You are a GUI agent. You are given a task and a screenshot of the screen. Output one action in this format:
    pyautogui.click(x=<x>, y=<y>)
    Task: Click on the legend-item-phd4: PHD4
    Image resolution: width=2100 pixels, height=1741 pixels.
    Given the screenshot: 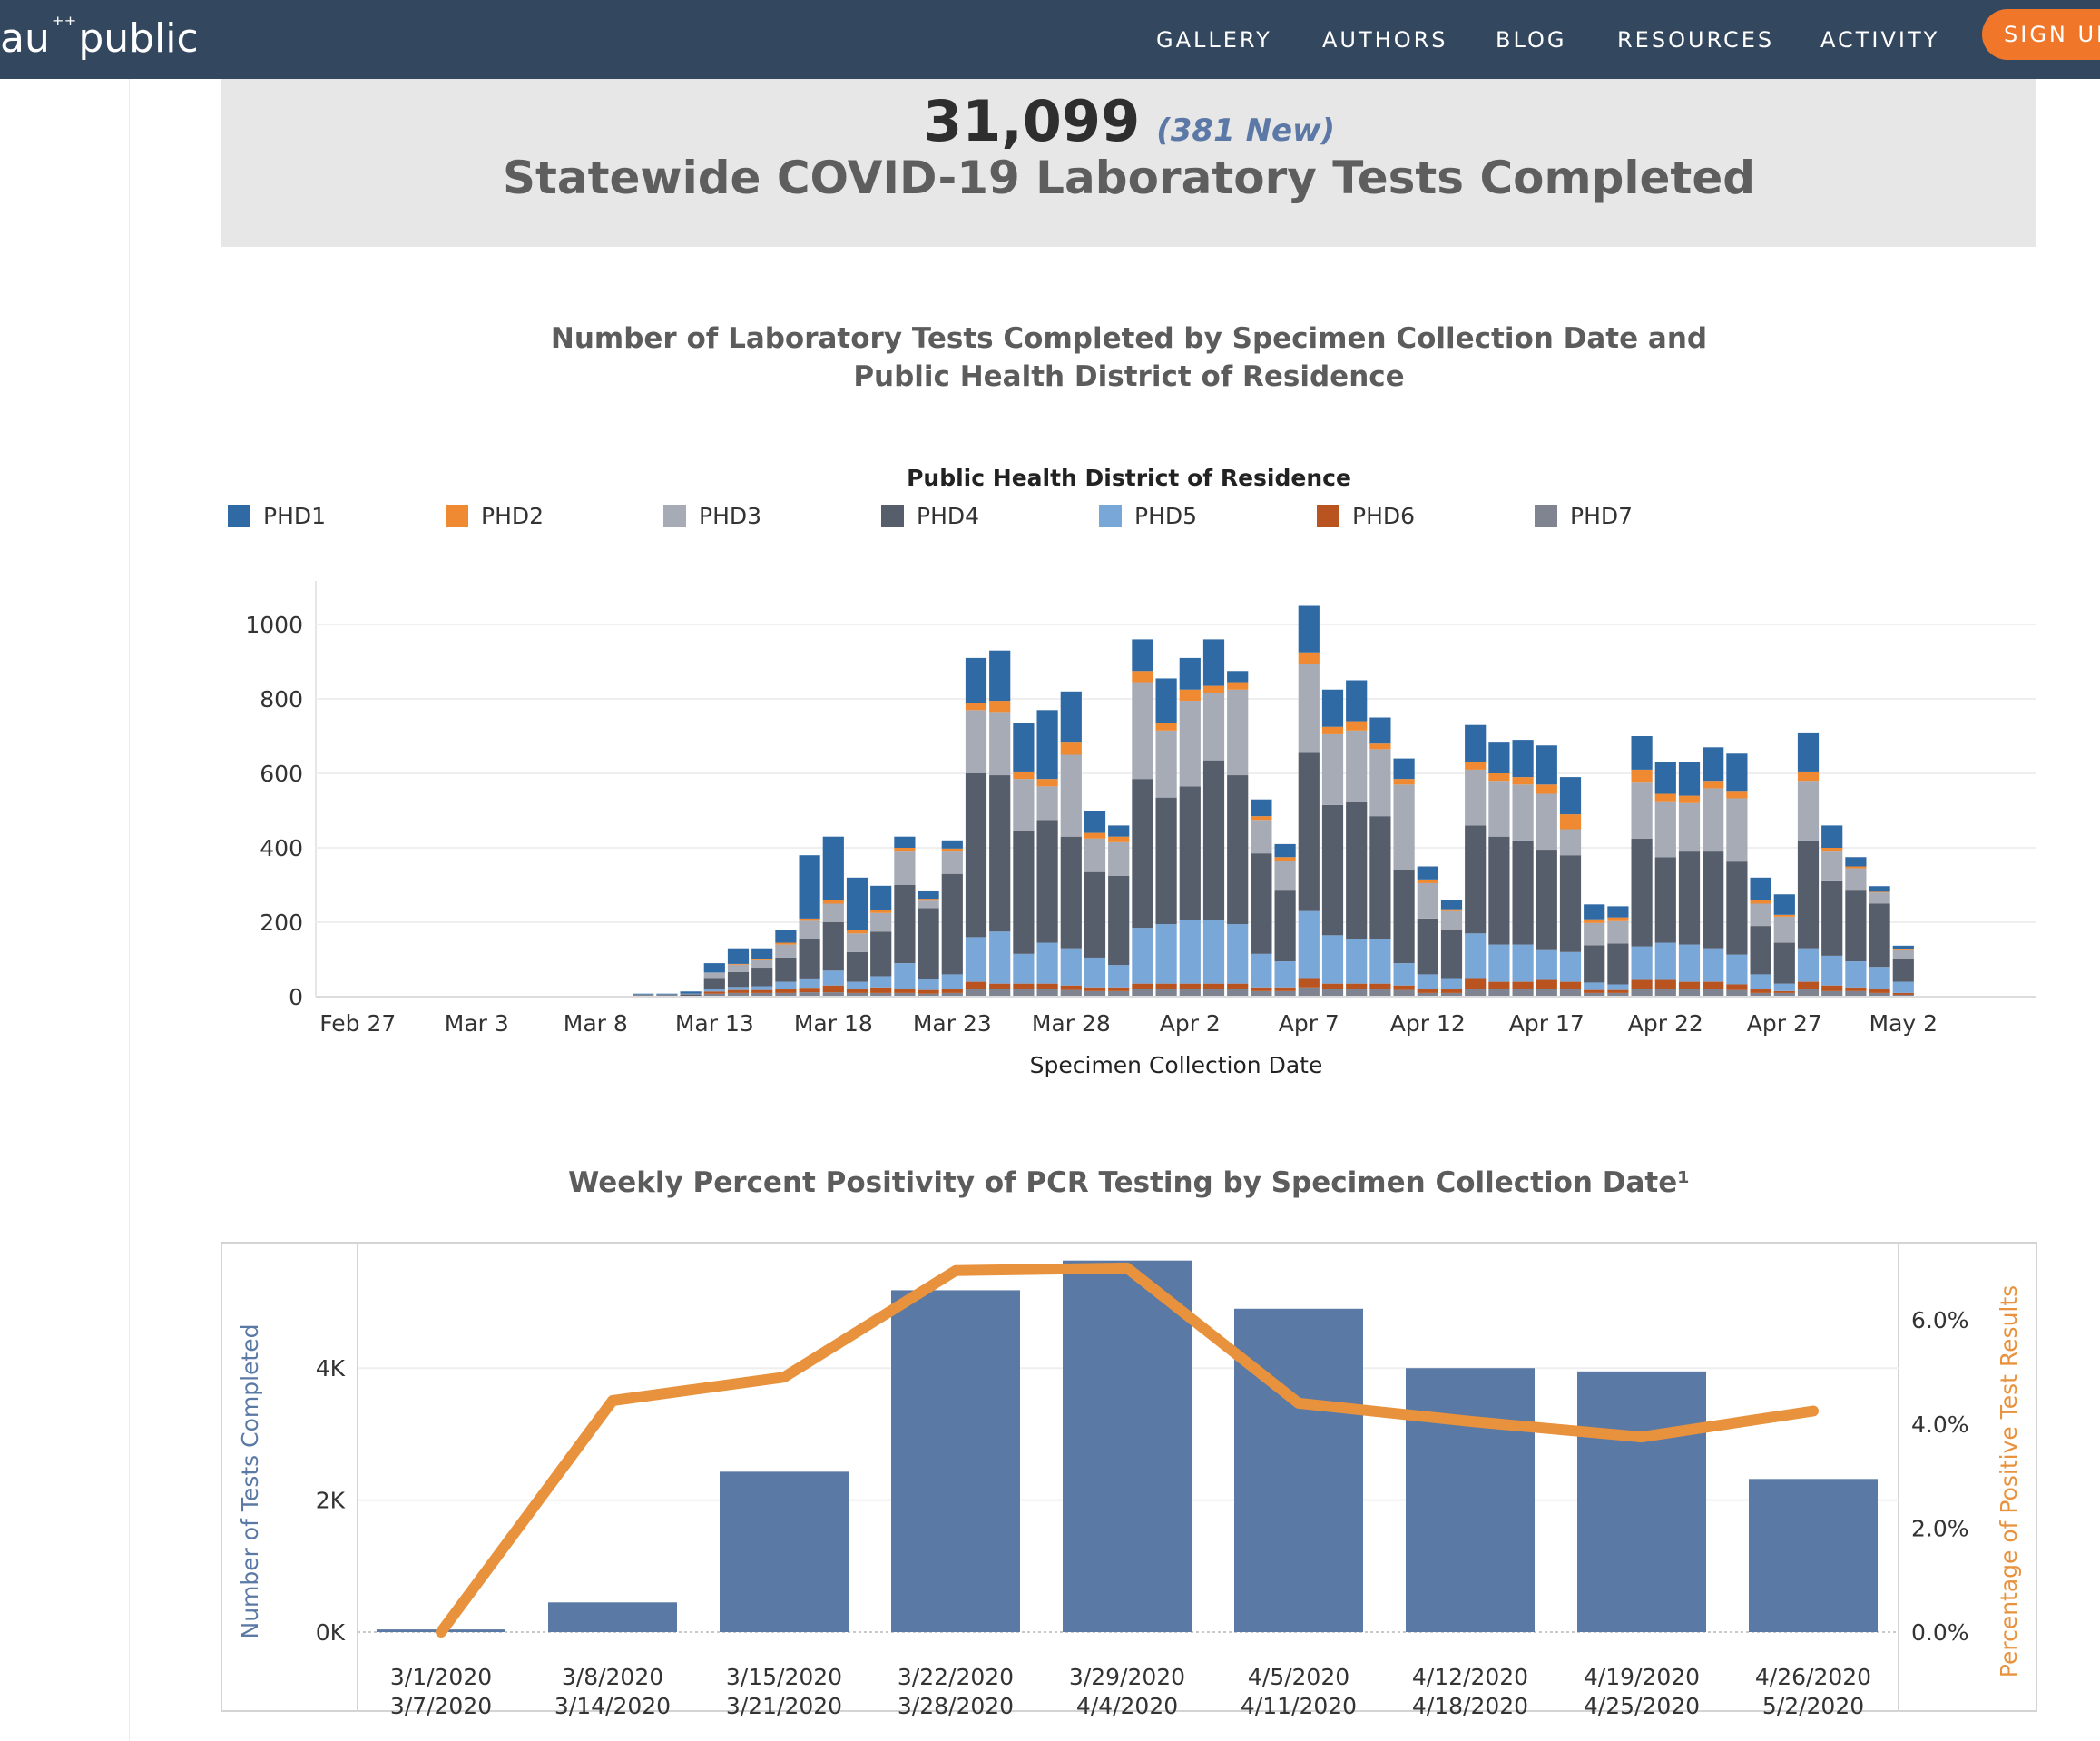 What is the action you would take?
    pyautogui.click(x=930, y=515)
    